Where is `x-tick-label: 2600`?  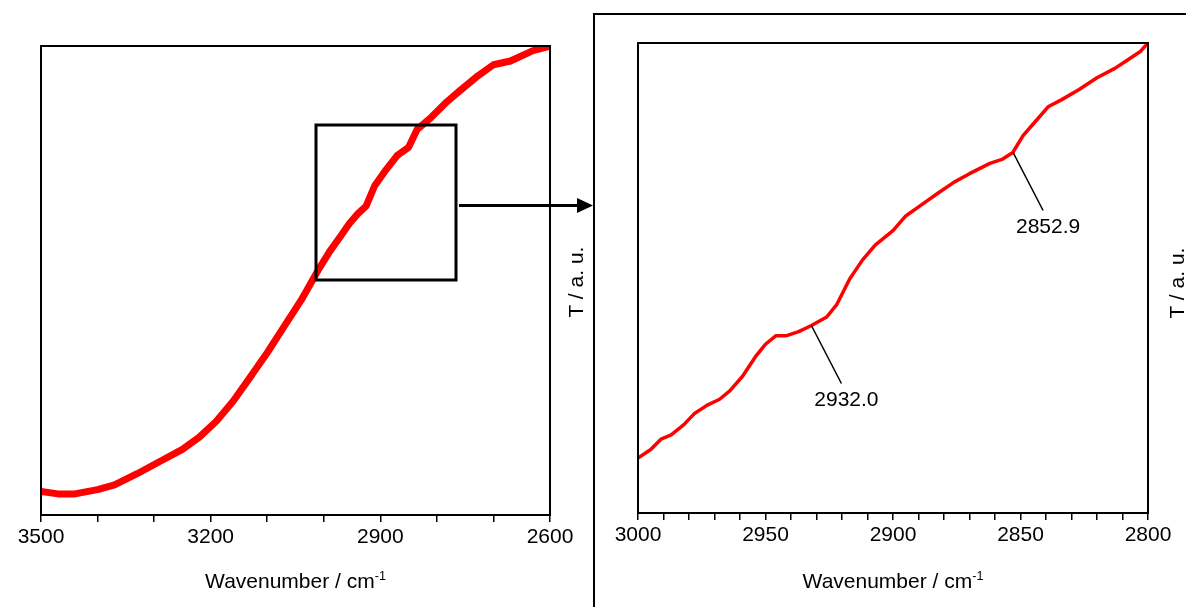
x-tick-label: 2600 is located at coordinates (550, 536).